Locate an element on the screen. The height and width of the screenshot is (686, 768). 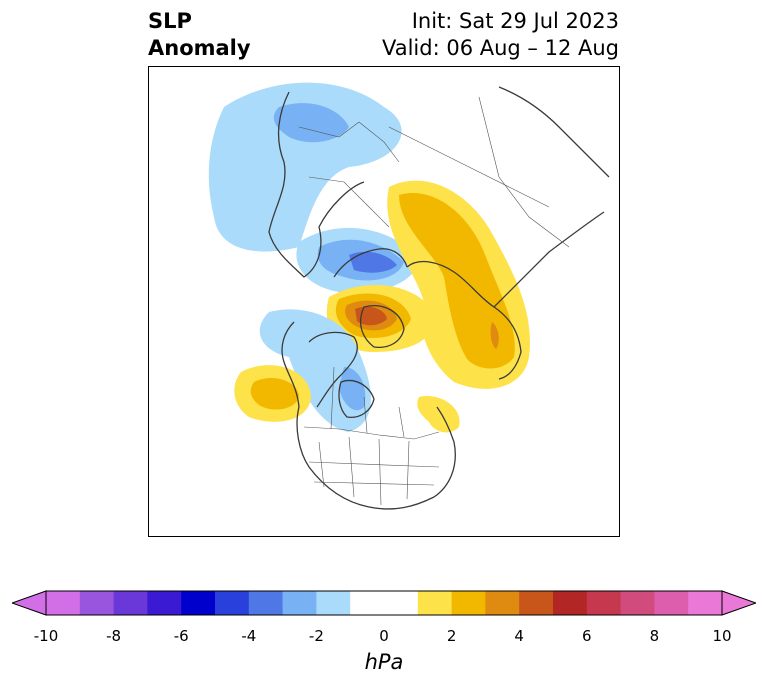
colorbar-tick-label: -8 is located at coordinates (114, 636).